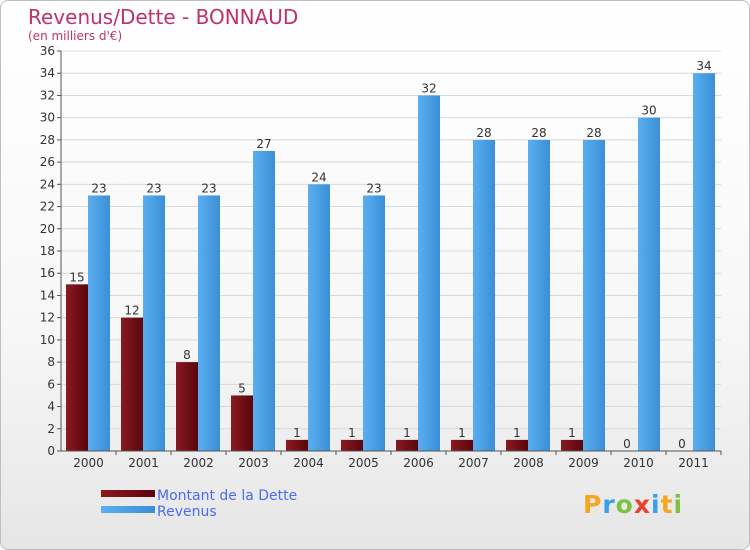  Describe the element at coordinates (473, 463) in the screenshot. I see `x-tick-label: 2007` at that location.